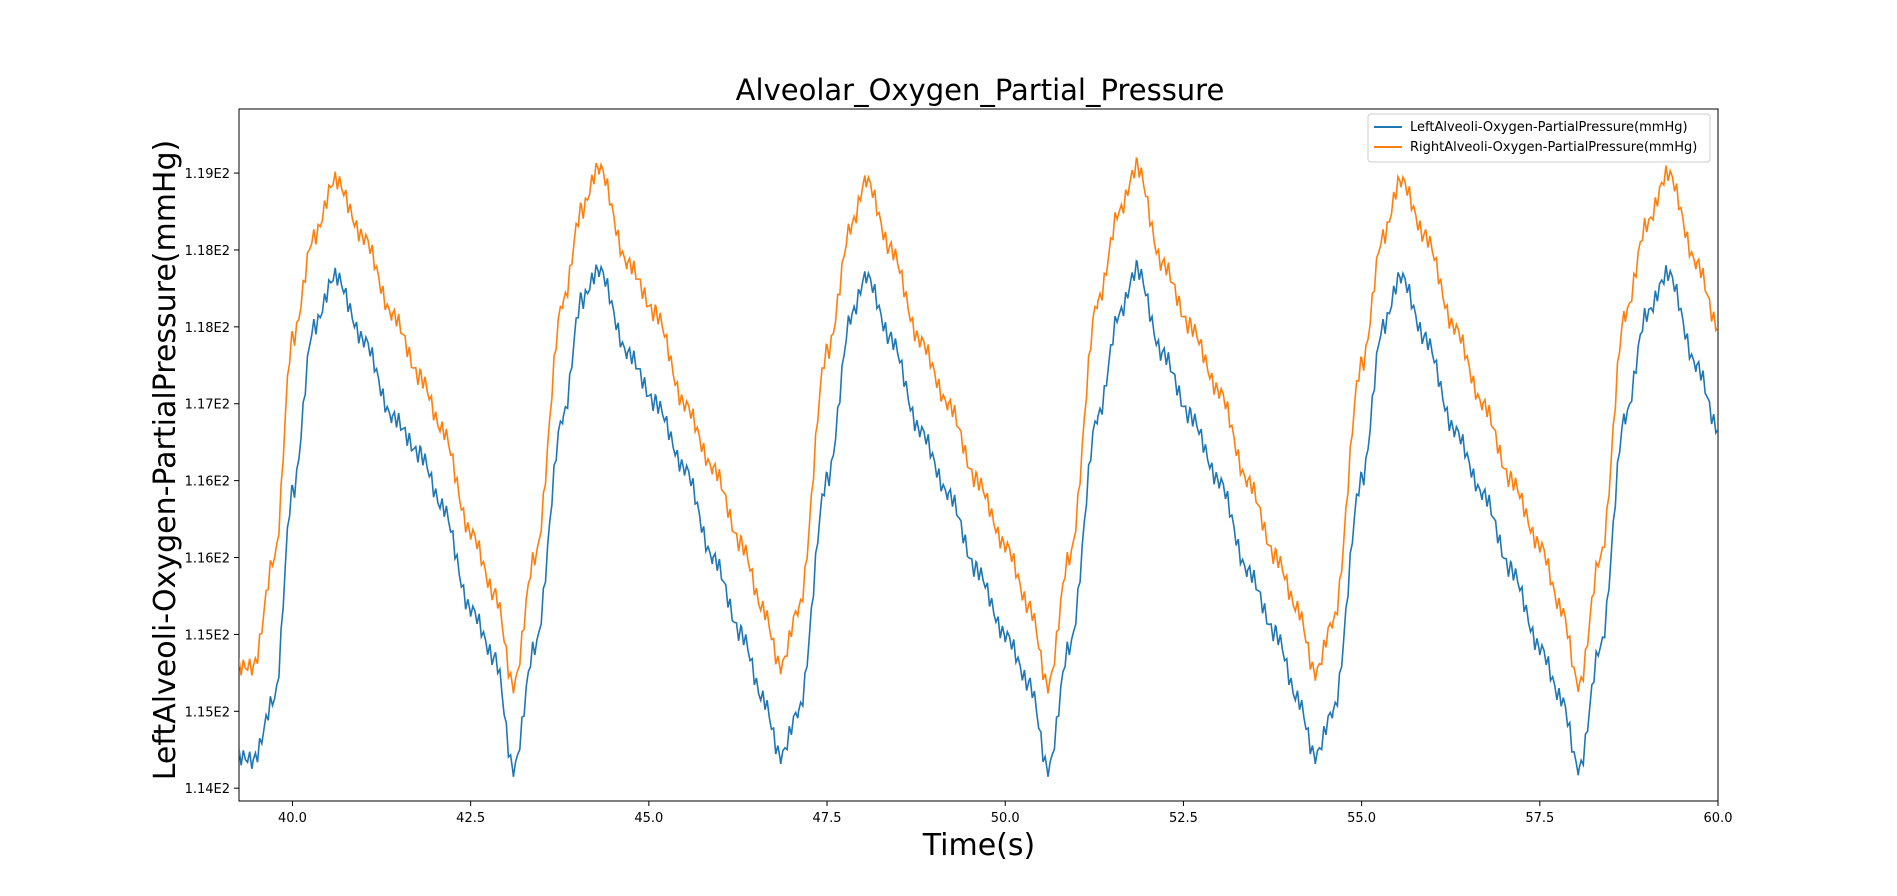 The height and width of the screenshot is (896, 1897). What do you see at coordinates (470, 818) in the screenshot?
I see `x-tick-label: 42.5` at bounding box center [470, 818].